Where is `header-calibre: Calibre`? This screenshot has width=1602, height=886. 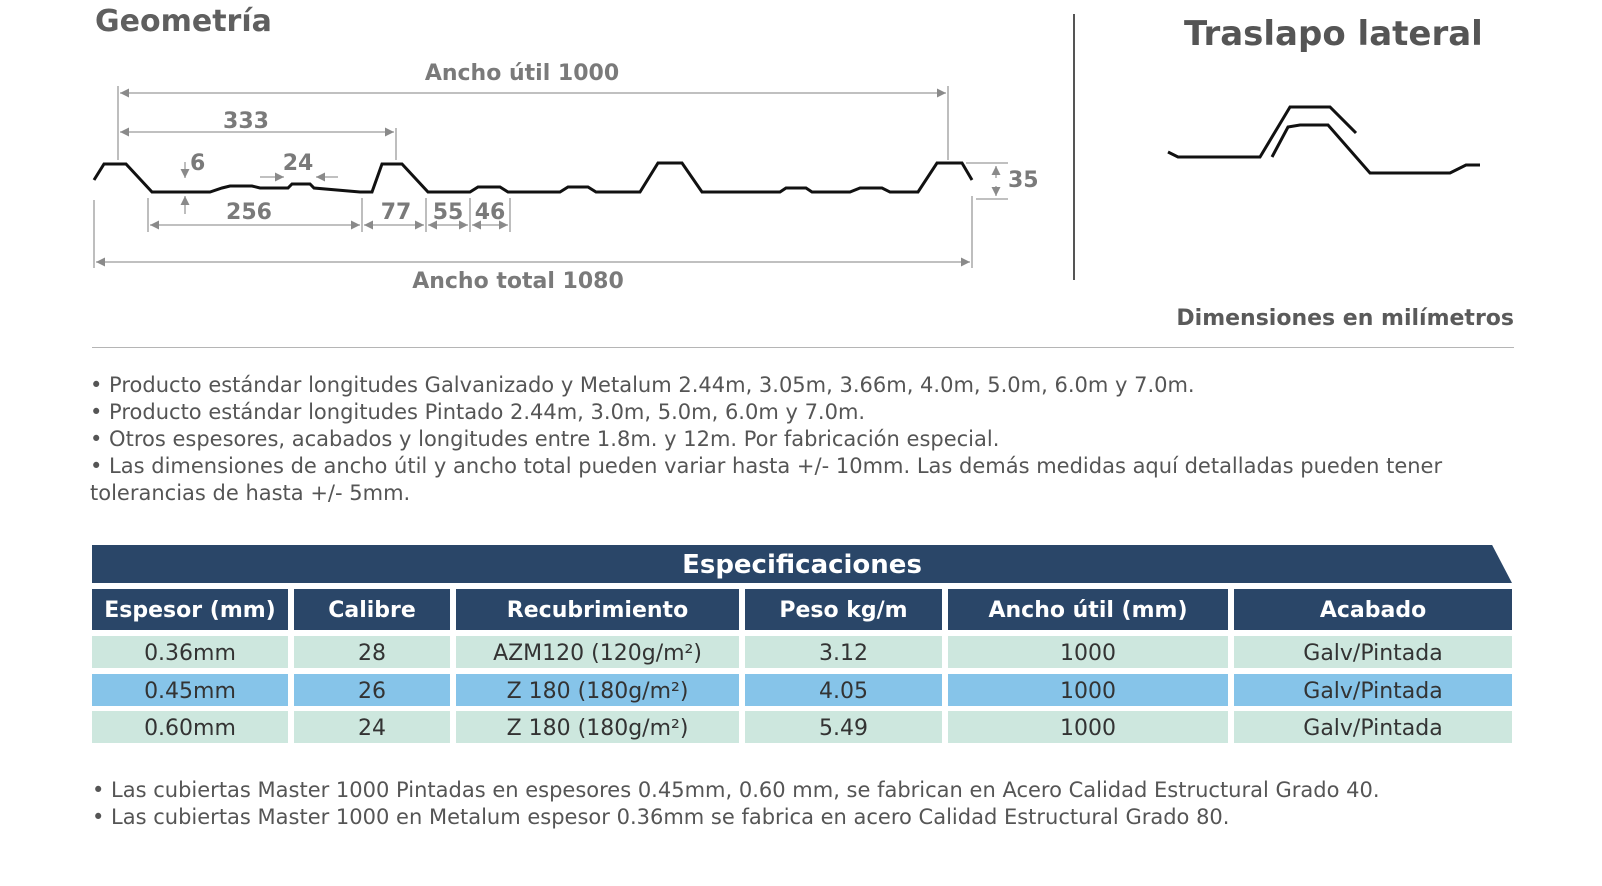 header-calibre: Calibre is located at coordinates (372, 609).